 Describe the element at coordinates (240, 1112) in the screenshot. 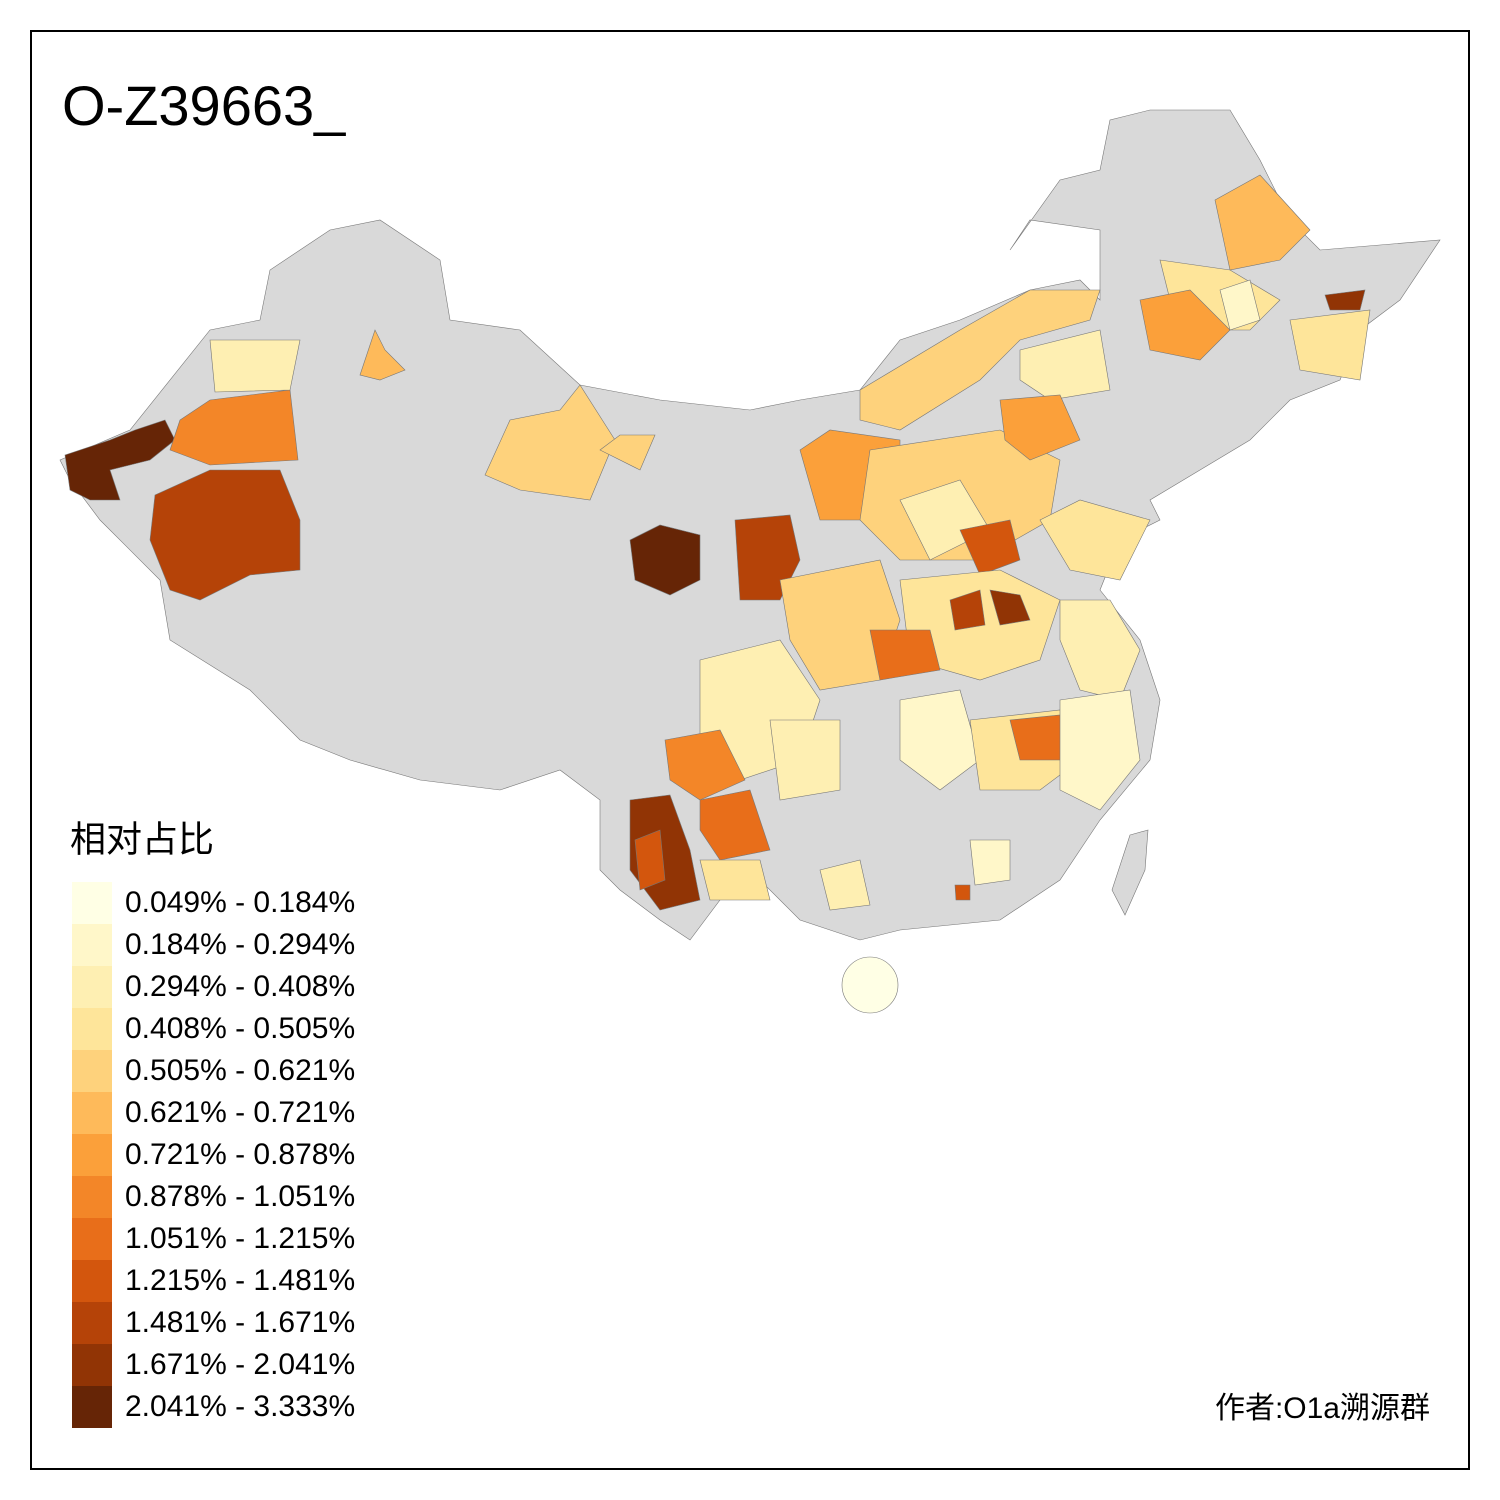

I see `legend-label: 0.621% - 0.721%` at that location.